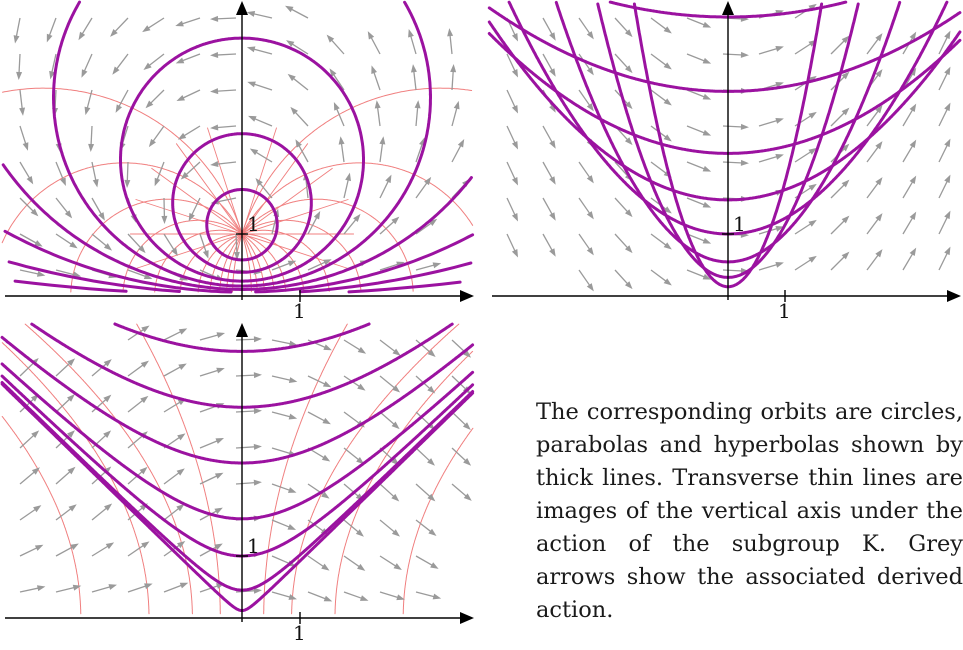 The width and height of the screenshot is (963, 650). What do you see at coordinates (724, 49) in the screenshot?
I see `orbit-parabola` at bounding box center [724, 49].